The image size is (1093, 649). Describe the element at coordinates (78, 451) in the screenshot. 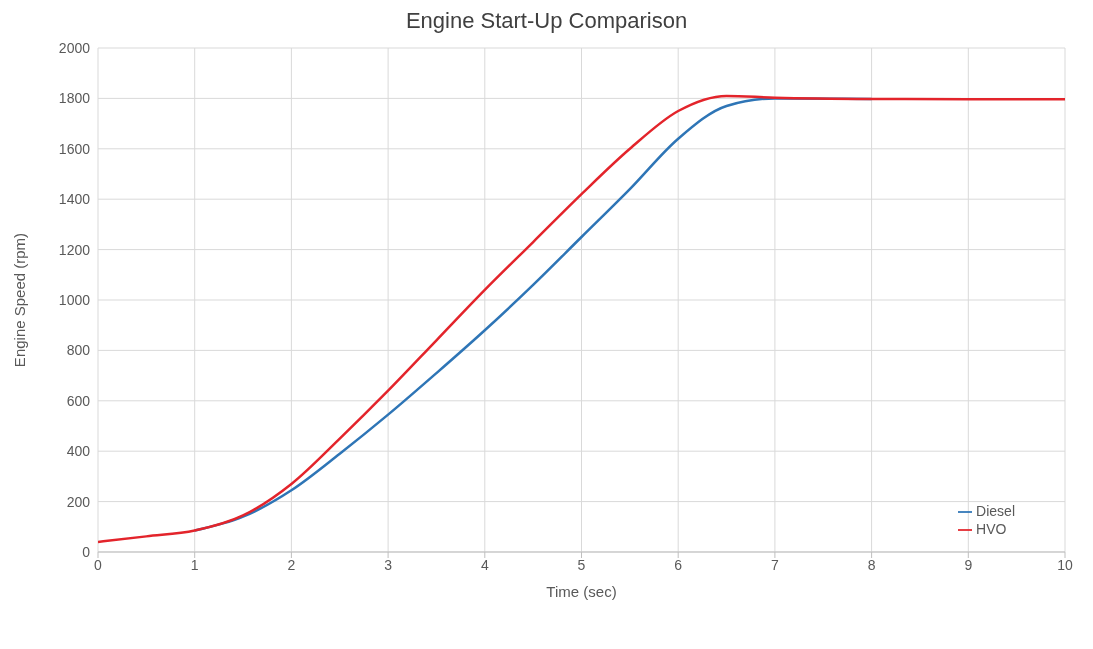

I see `y-tick-label: 400` at that location.